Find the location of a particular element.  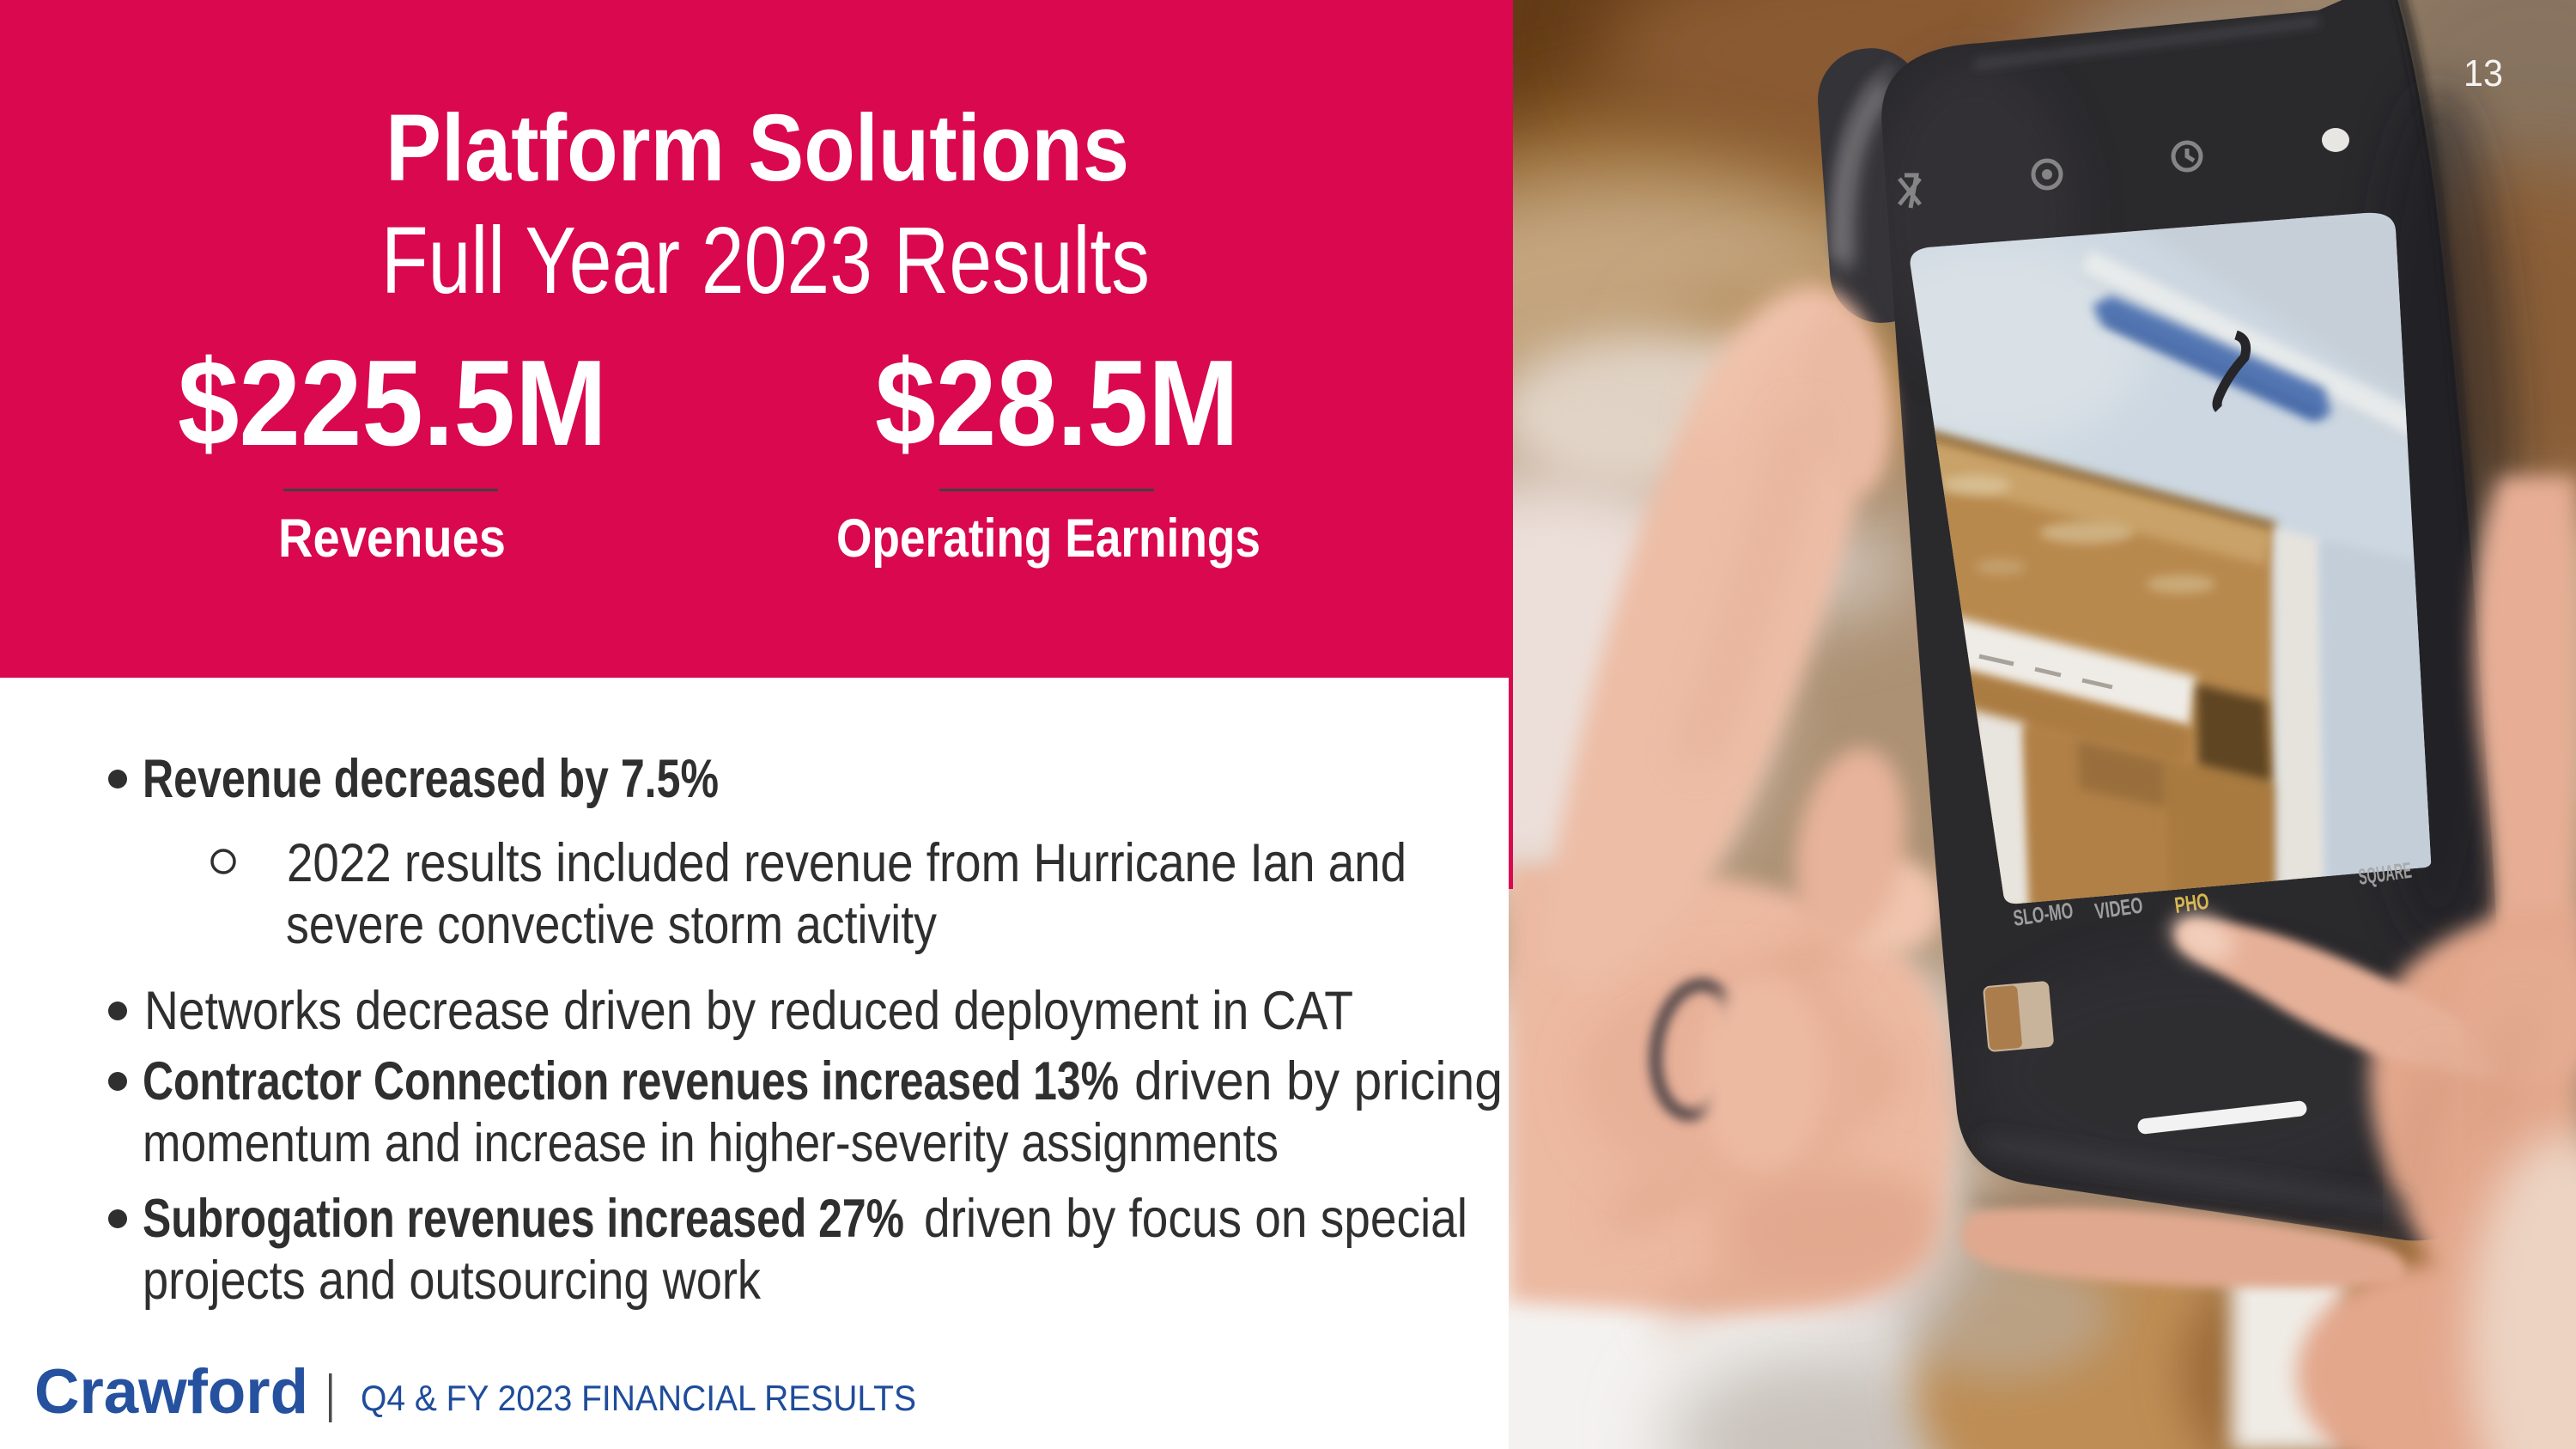

svg-text: driven by focus on special is located at coordinates (1195, 1219).